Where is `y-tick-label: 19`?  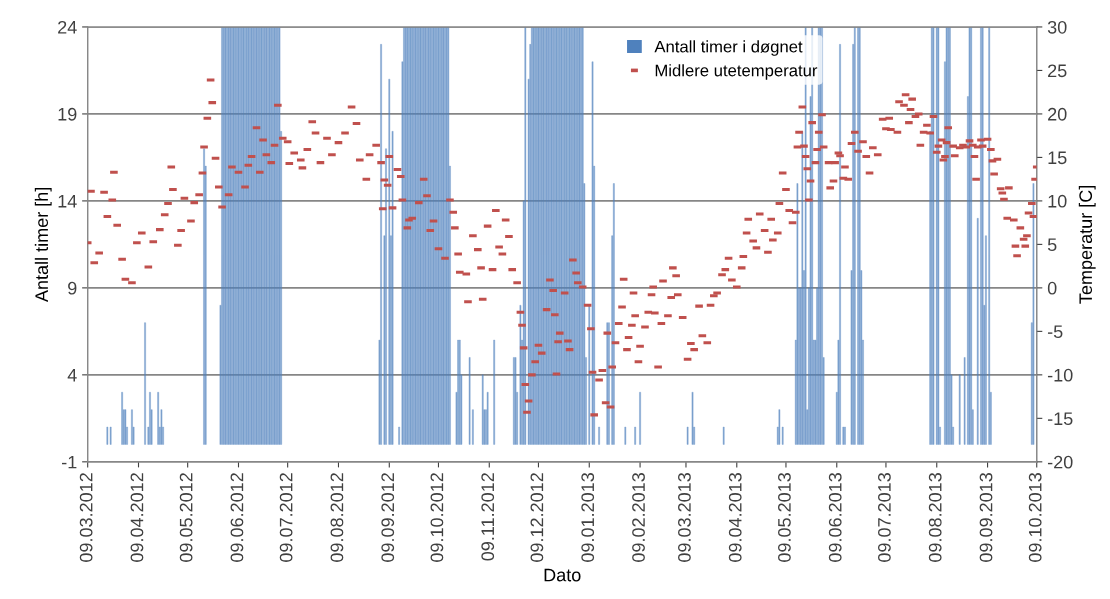
y-tick-label: 19 is located at coordinates (67, 114).